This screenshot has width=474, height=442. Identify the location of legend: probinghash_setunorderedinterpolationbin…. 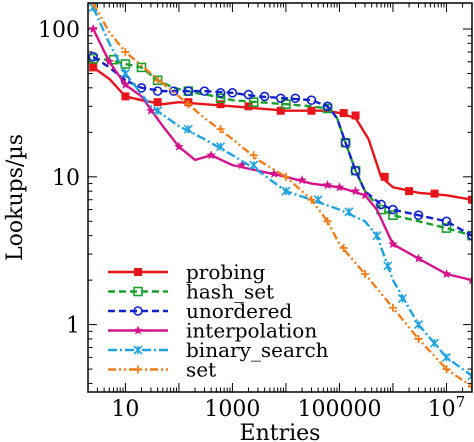
(218, 321).